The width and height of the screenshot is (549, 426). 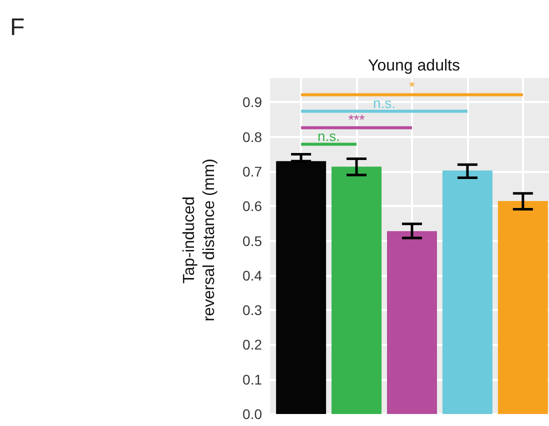 What do you see at coordinates (17, 28) in the screenshot?
I see `text: F` at bounding box center [17, 28].